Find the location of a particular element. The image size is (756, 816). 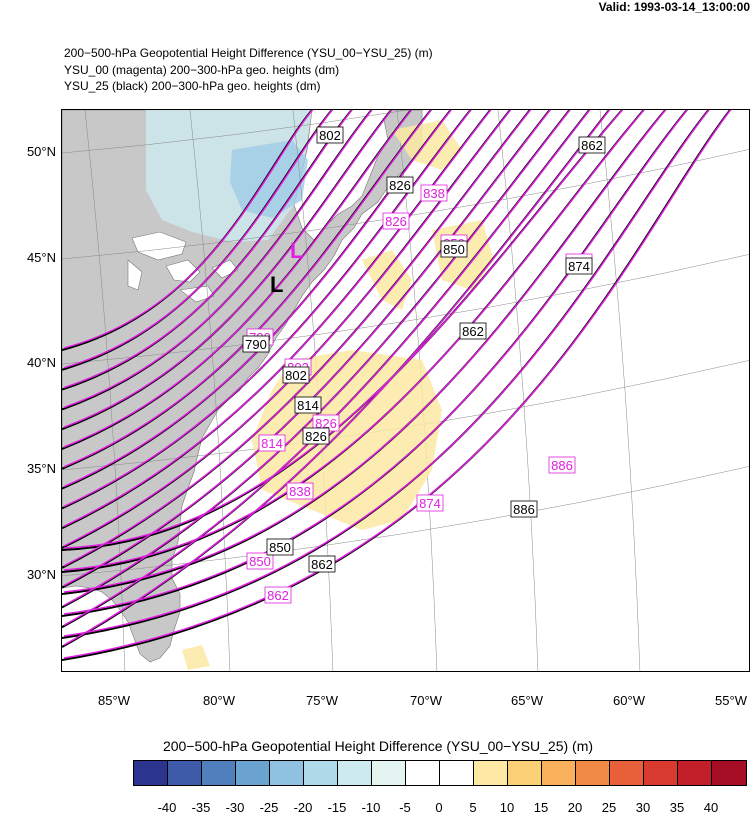

parallel-line is located at coordinates (235, 132).